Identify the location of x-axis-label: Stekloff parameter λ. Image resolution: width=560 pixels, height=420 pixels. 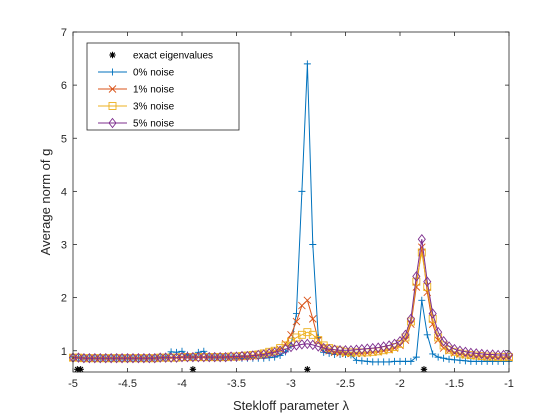
(291, 405).